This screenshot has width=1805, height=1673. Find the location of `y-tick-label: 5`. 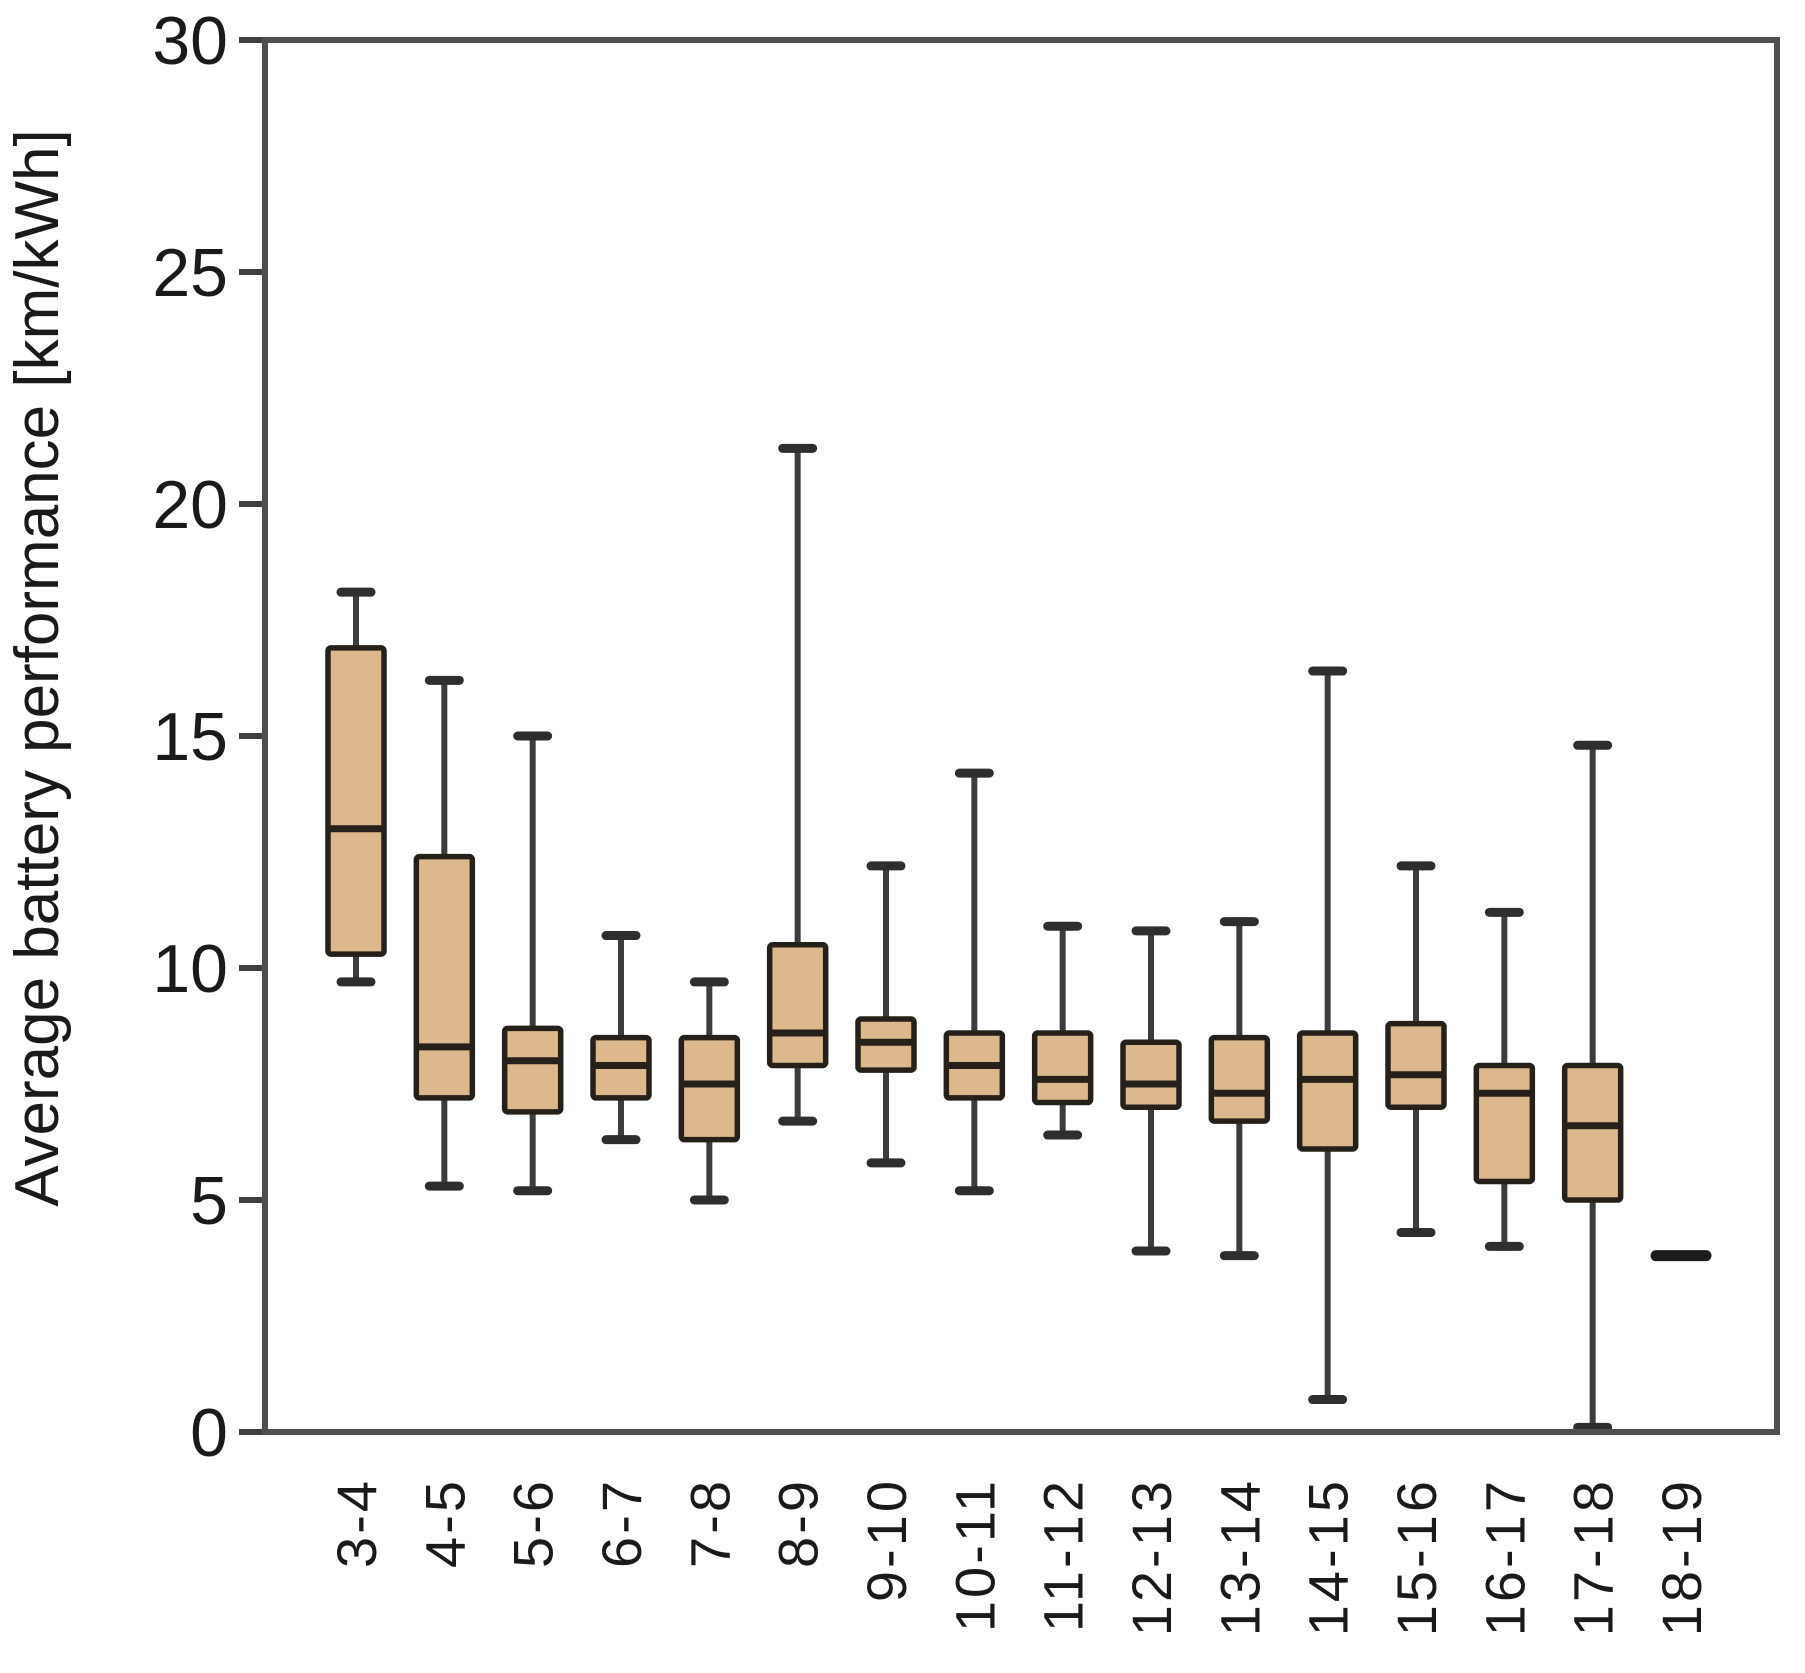

y-tick-label: 5 is located at coordinates (209, 1201).